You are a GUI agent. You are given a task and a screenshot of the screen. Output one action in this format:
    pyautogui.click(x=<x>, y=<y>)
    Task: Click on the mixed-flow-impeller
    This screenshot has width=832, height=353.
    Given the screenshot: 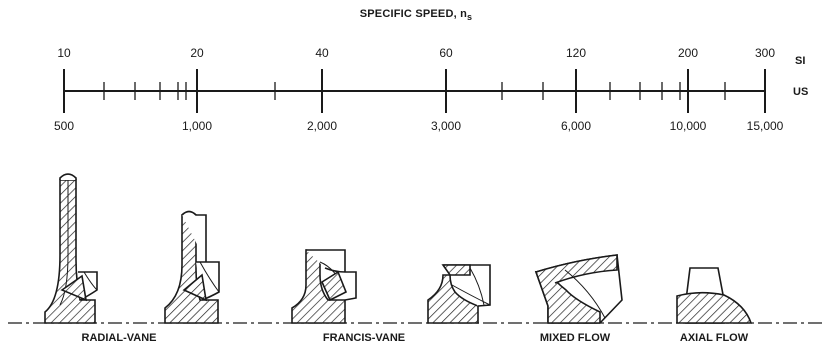 What is the action you would take?
    pyautogui.click(x=578, y=289)
    